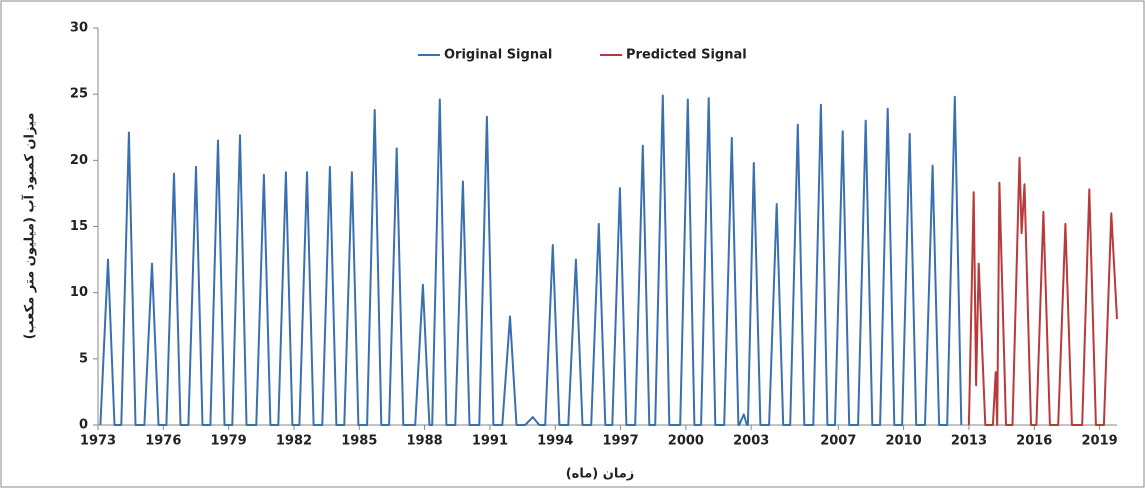 This screenshot has width=1145, height=488. Describe the element at coordinates (83, 358) in the screenshot. I see `y-tick-label: 5` at that location.